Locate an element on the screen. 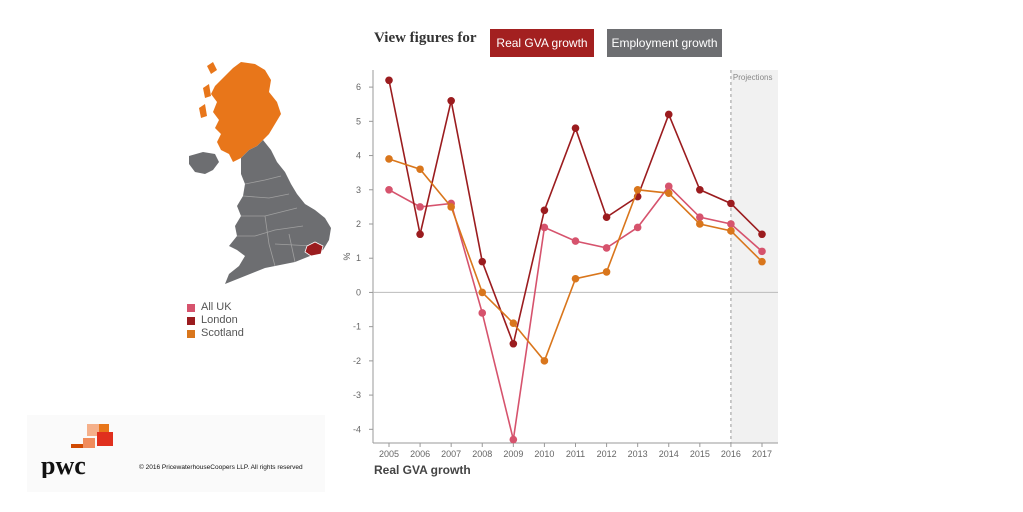 This screenshot has width=1023, height=512. y-tick-label: 6 is located at coordinates (358, 87).